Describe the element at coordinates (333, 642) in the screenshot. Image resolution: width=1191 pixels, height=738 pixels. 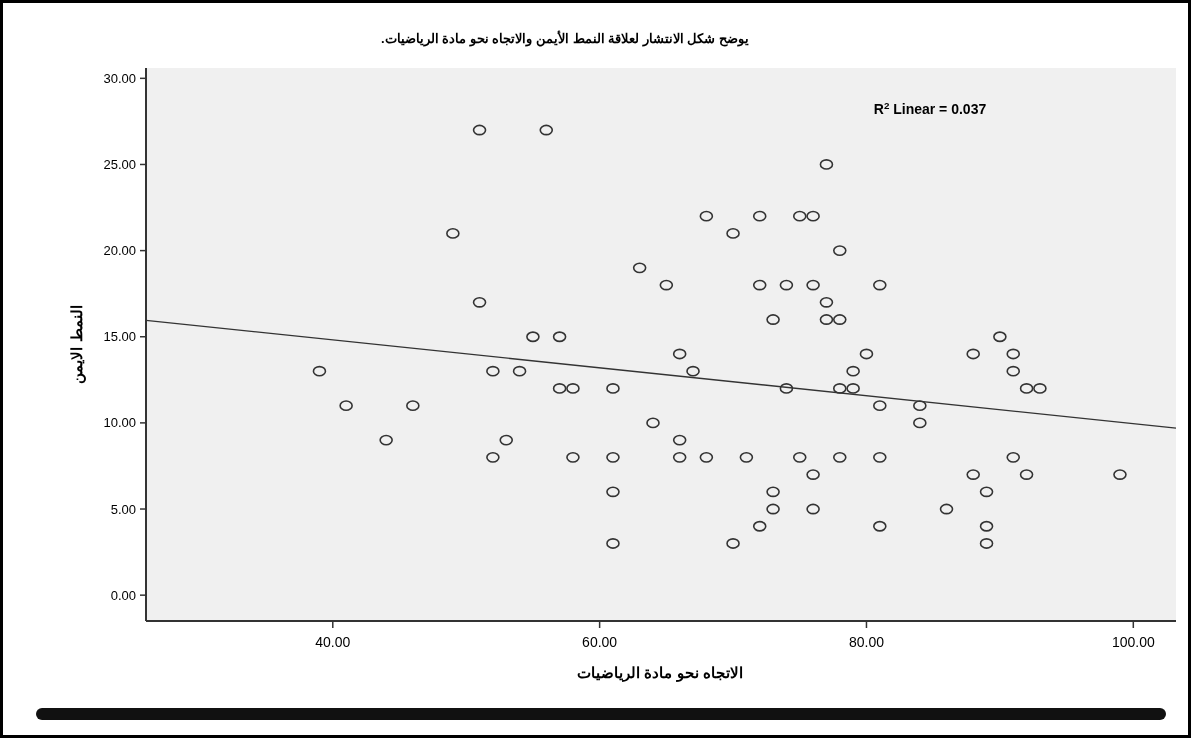
I see `x-tick-label: 40.00` at that location.